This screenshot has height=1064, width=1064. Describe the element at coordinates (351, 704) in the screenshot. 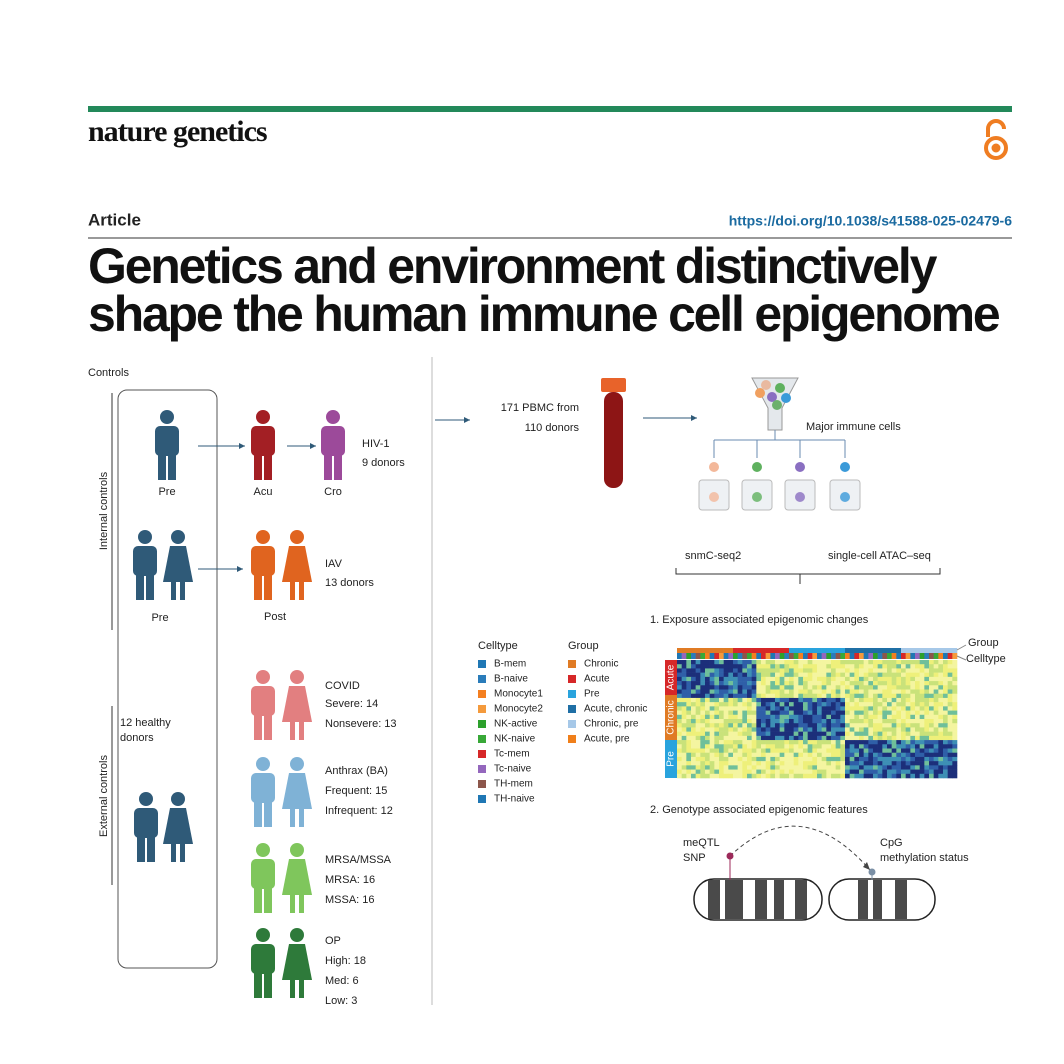

I see `label: Severe: 14` at that location.